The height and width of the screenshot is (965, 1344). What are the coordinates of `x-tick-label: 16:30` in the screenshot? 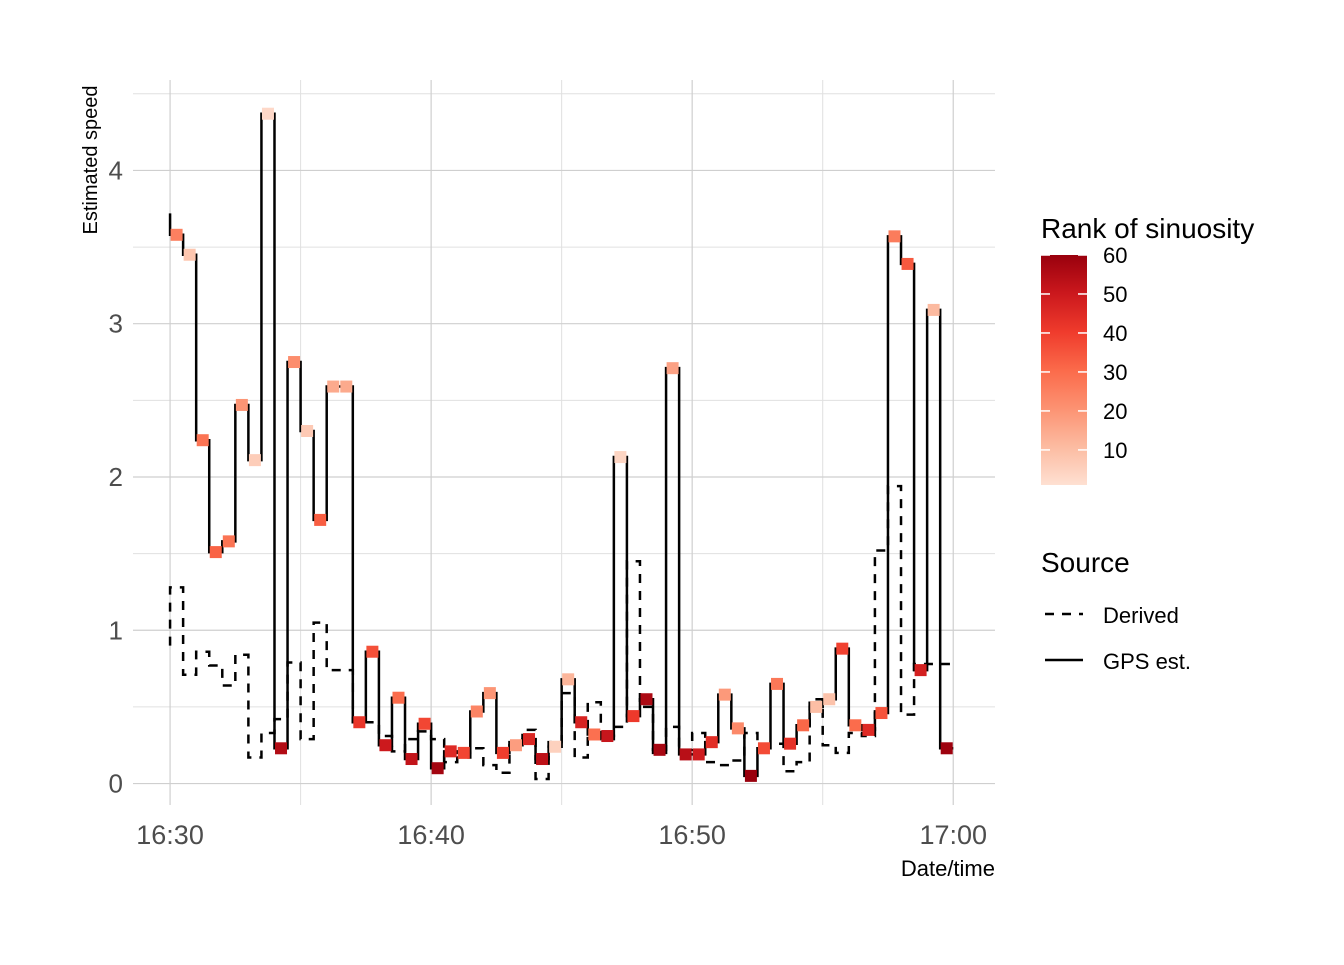 It's located at (170, 835).